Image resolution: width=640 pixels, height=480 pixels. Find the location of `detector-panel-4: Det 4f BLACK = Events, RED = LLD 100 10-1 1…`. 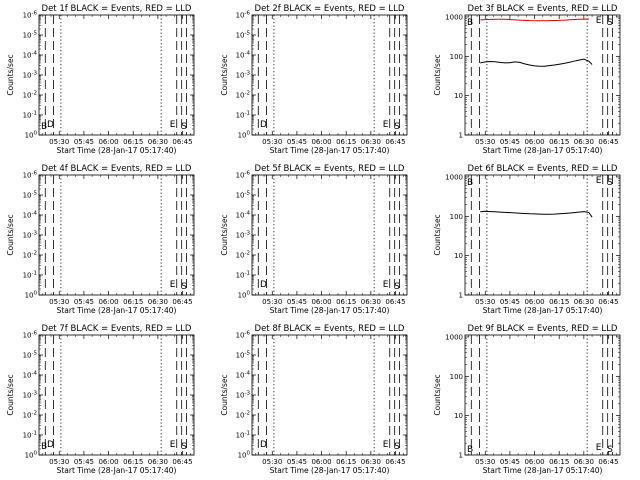

detector-panel-4: Det 4f BLACK = Events, RED = LLD 100 10-1 1… is located at coordinates (100, 239).